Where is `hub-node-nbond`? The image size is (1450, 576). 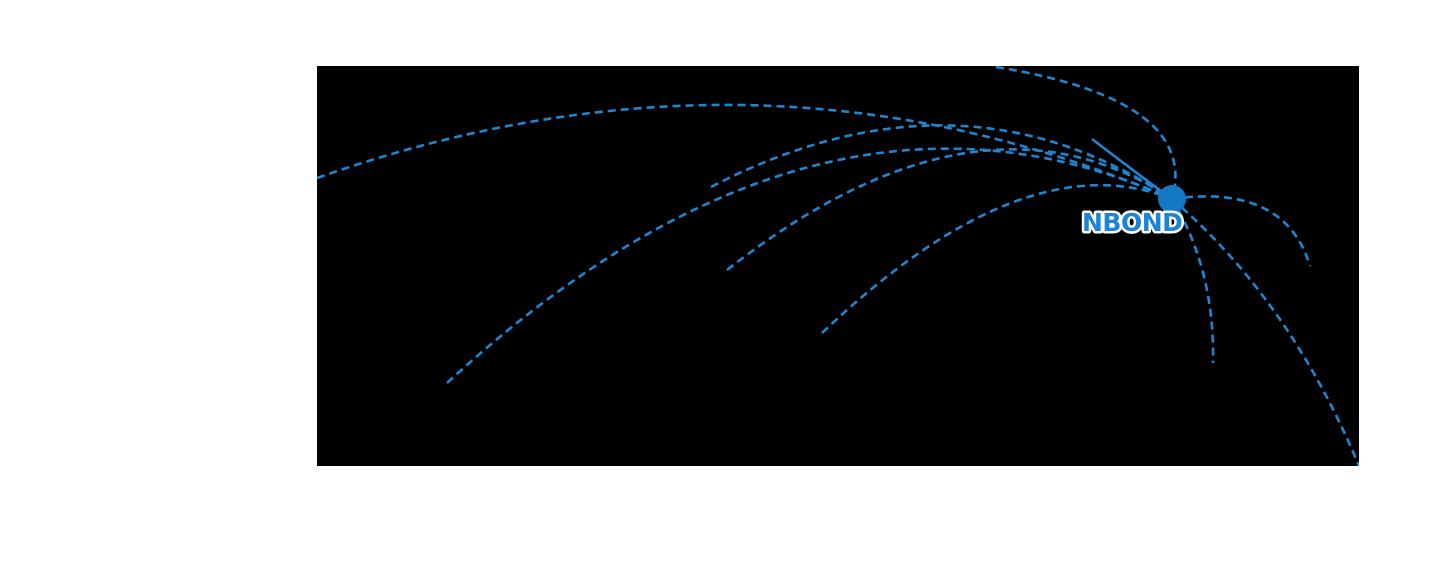
hub-node-nbond is located at coordinates (1172, 199).